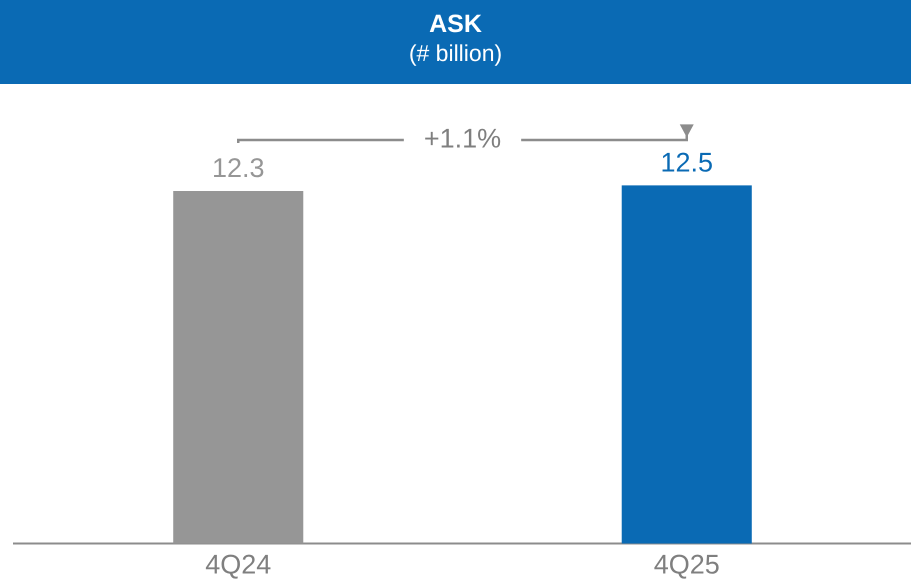  I want to click on chart-subtitle: (# billion), so click(456, 53).